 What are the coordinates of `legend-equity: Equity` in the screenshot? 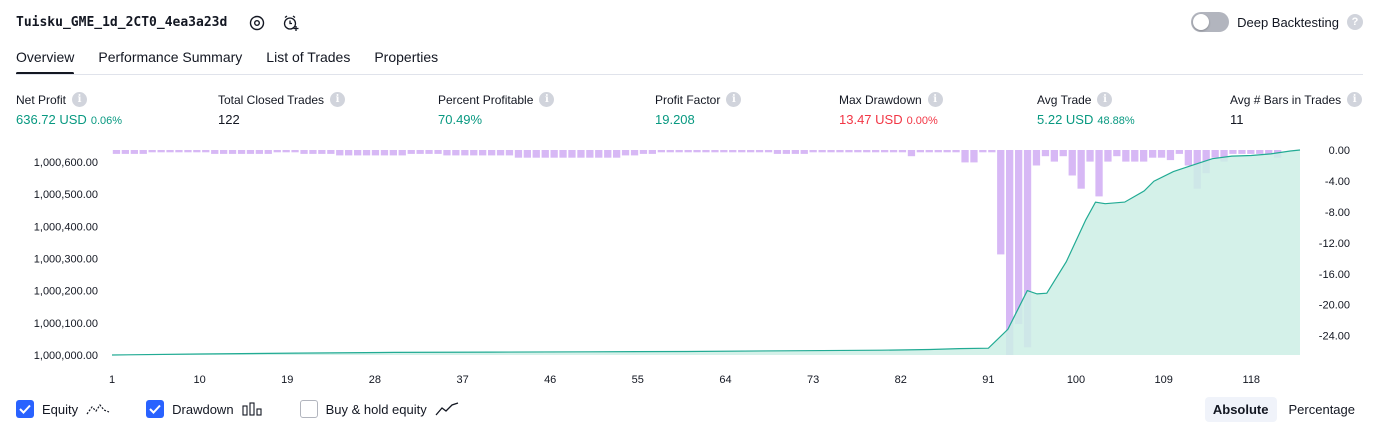 It's located at (63, 409).